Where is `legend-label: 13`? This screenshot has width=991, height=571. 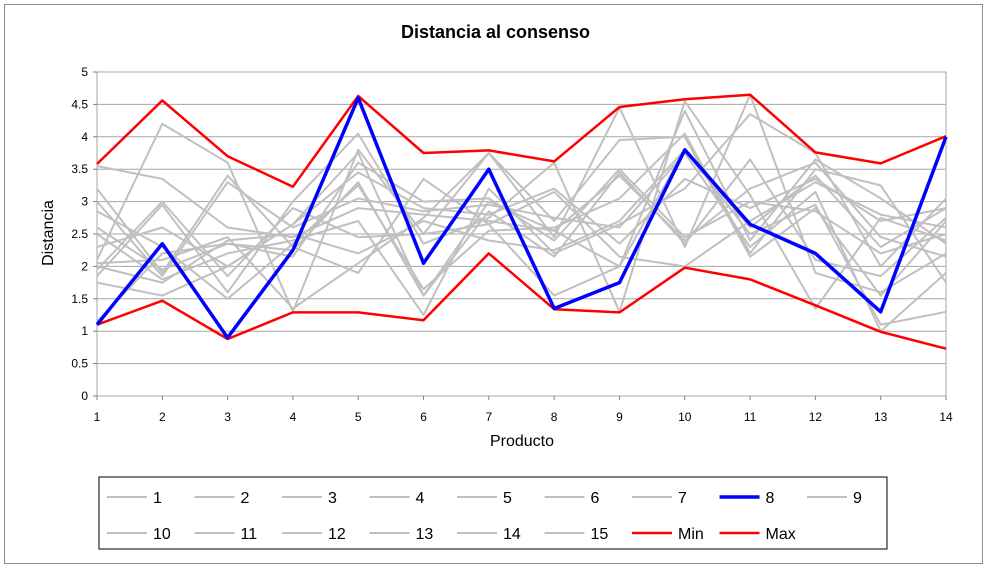
legend-label: 13 is located at coordinates (425, 534).